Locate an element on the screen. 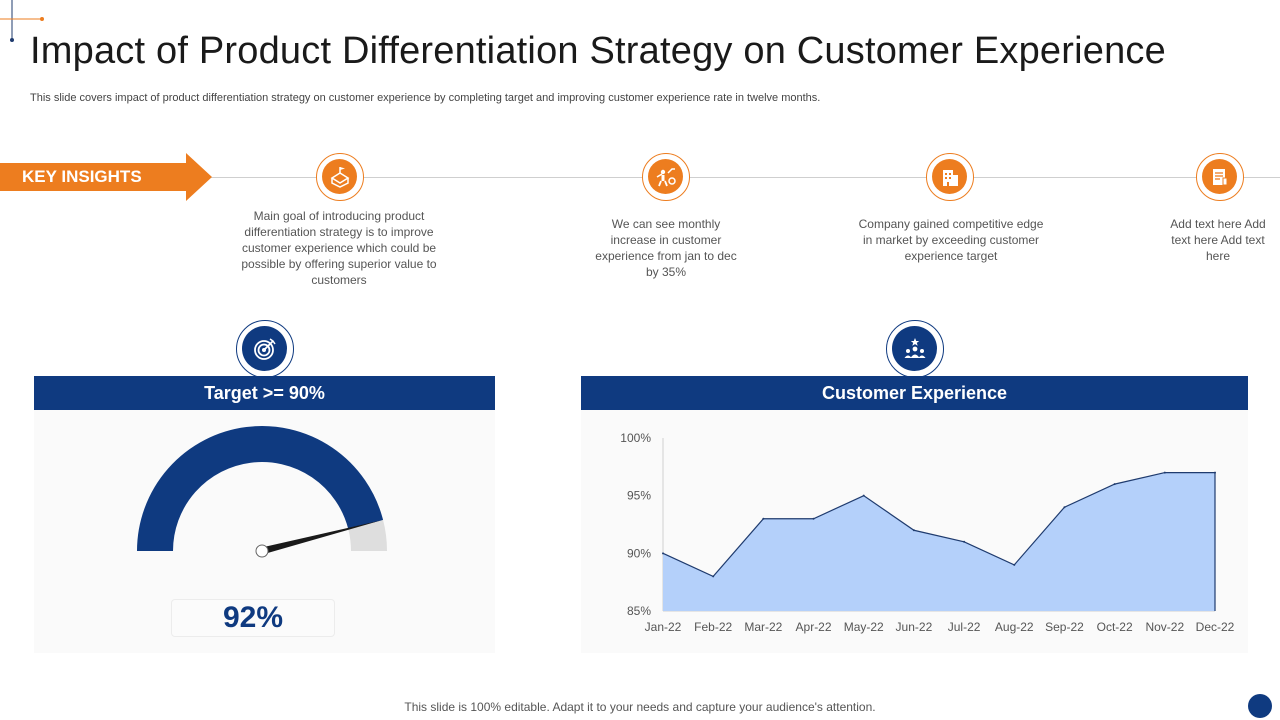 Image resolution: width=1280 pixels, height=720 pixels. team-badge is located at coordinates (915, 349).